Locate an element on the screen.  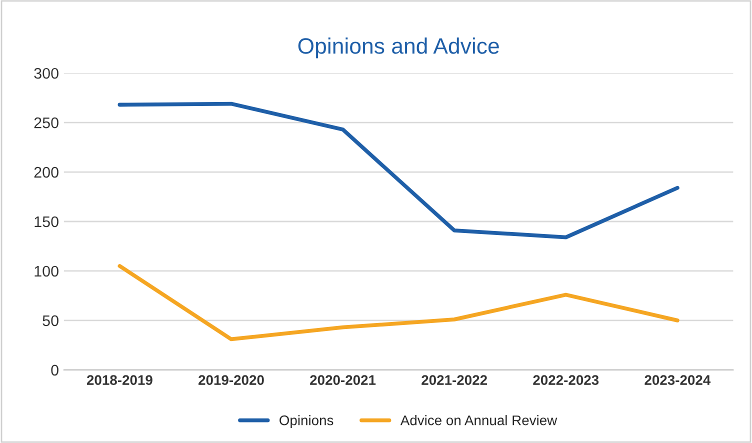
x-tick-label: 2018-2019 is located at coordinates (119, 380).